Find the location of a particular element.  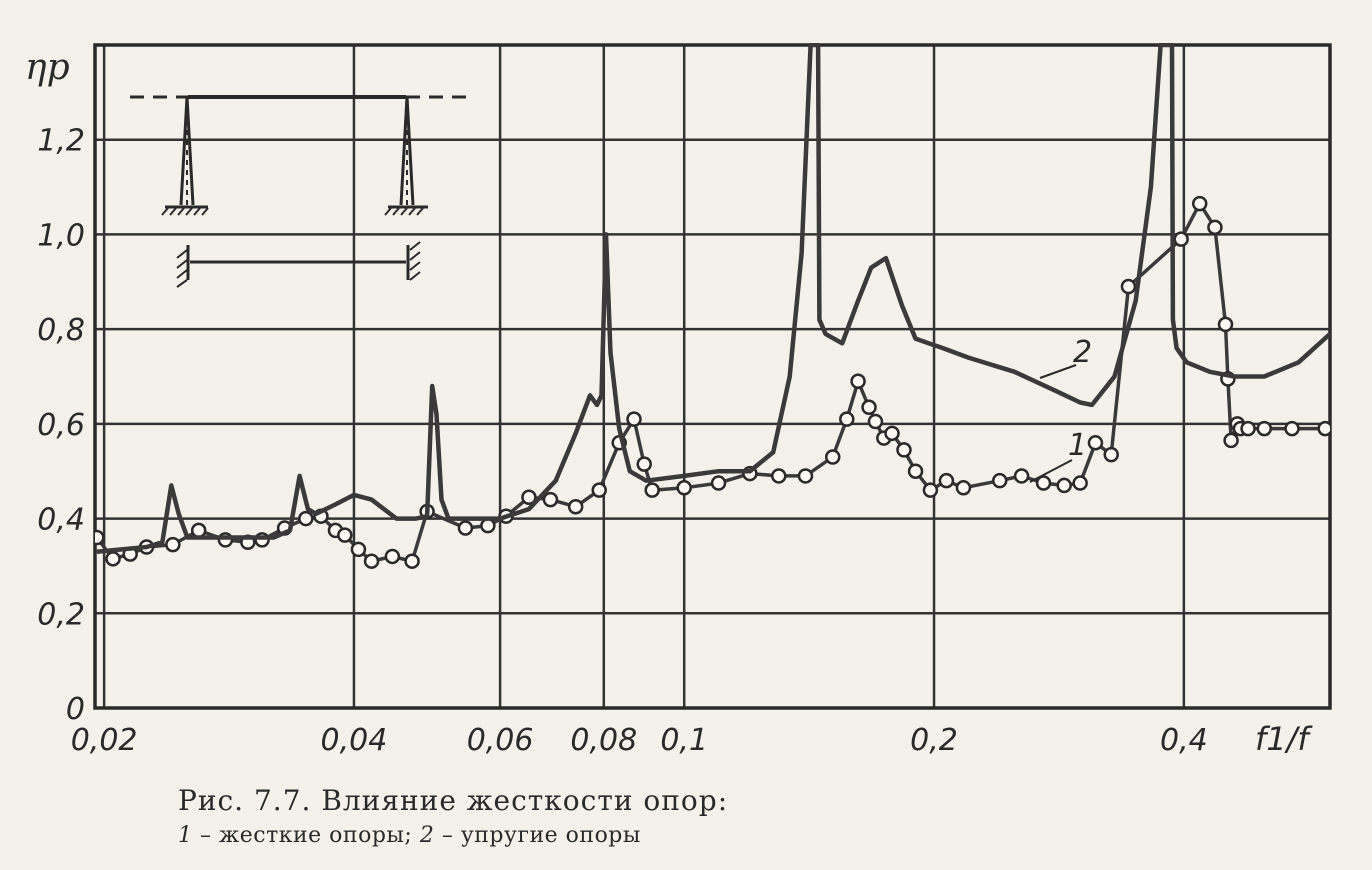

legend-1-text: – жесткие опоры; is located at coordinates (306, 835).